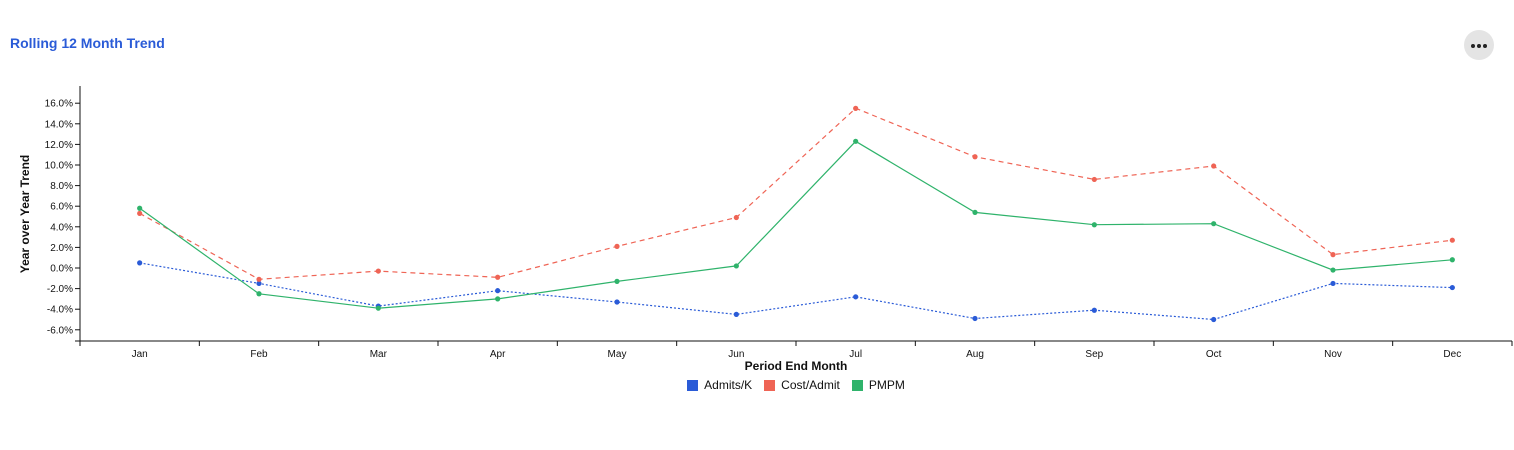 The width and height of the screenshot is (1514, 450). I want to click on legend-label: Admits/K, so click(728, 385).